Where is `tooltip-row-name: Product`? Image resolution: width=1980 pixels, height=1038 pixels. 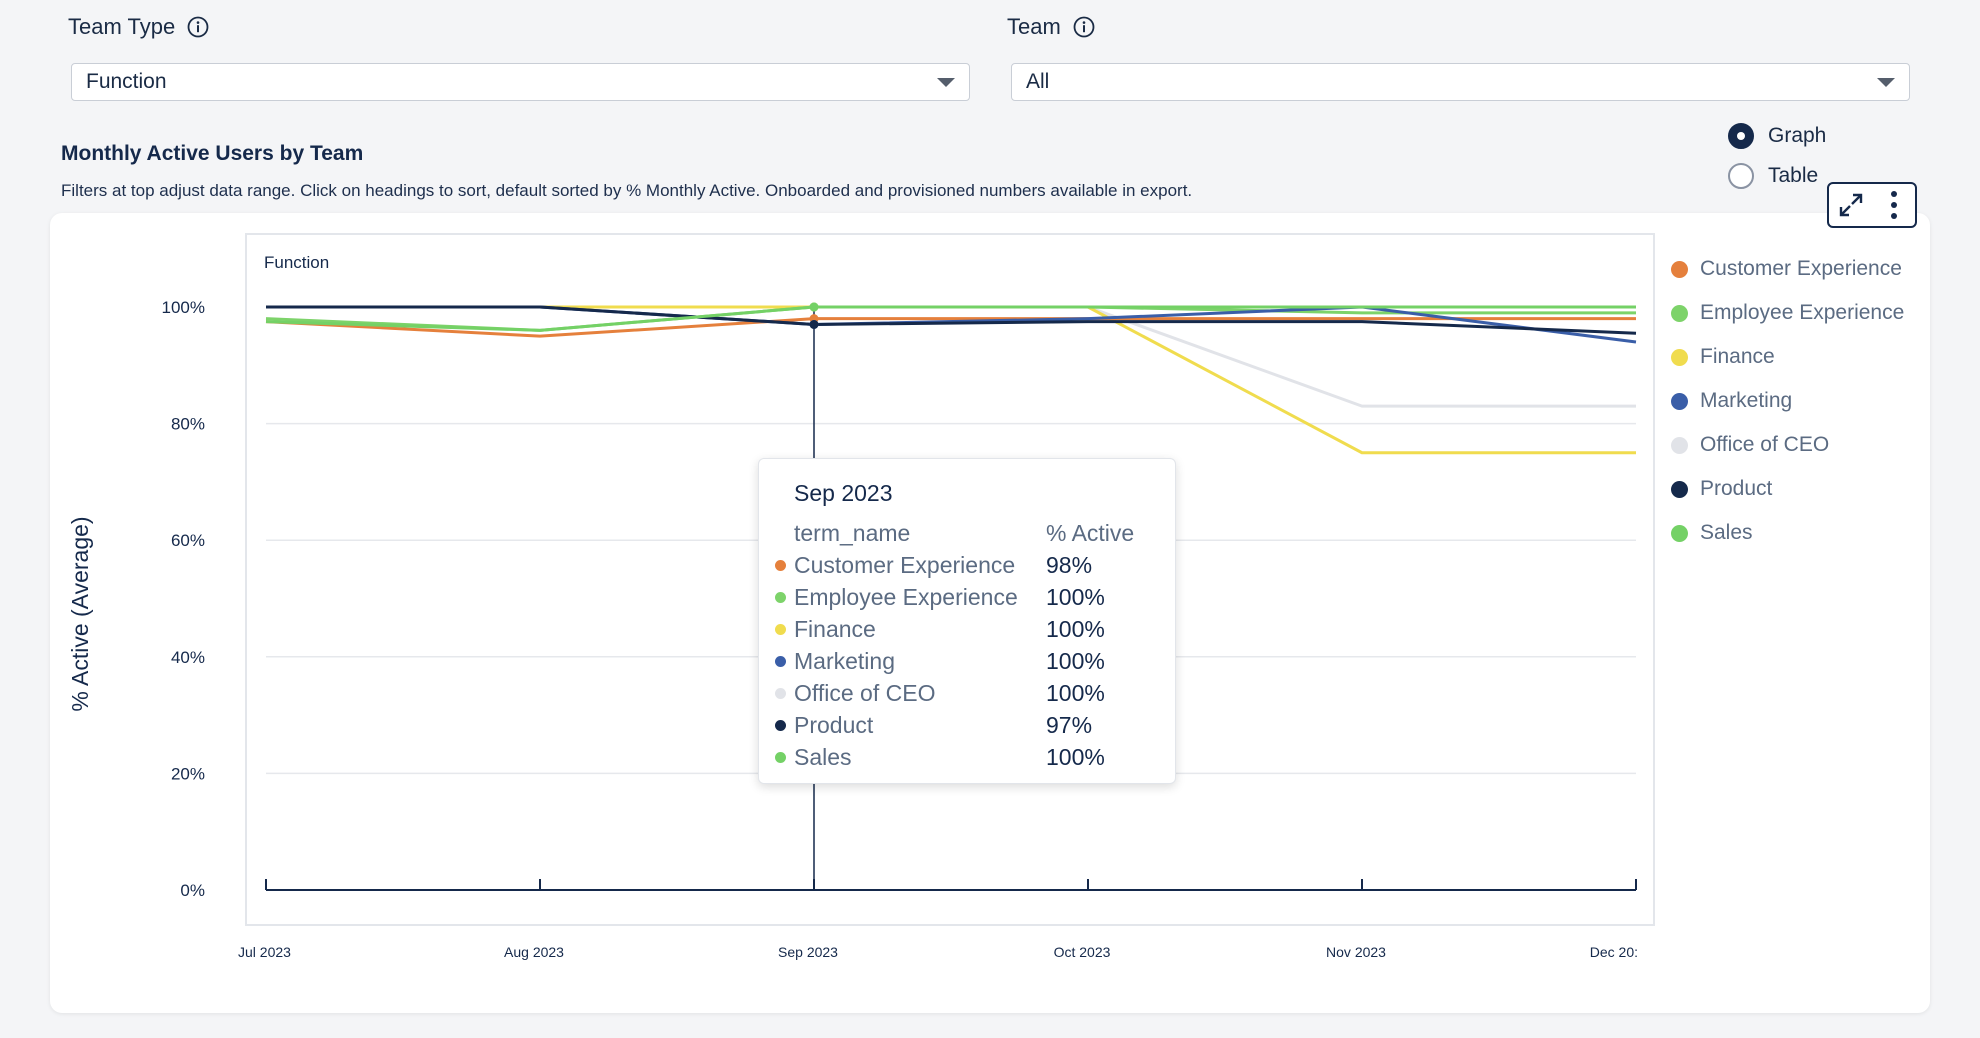 tooltip-row-name: Product is located at coordinates (834, 724).